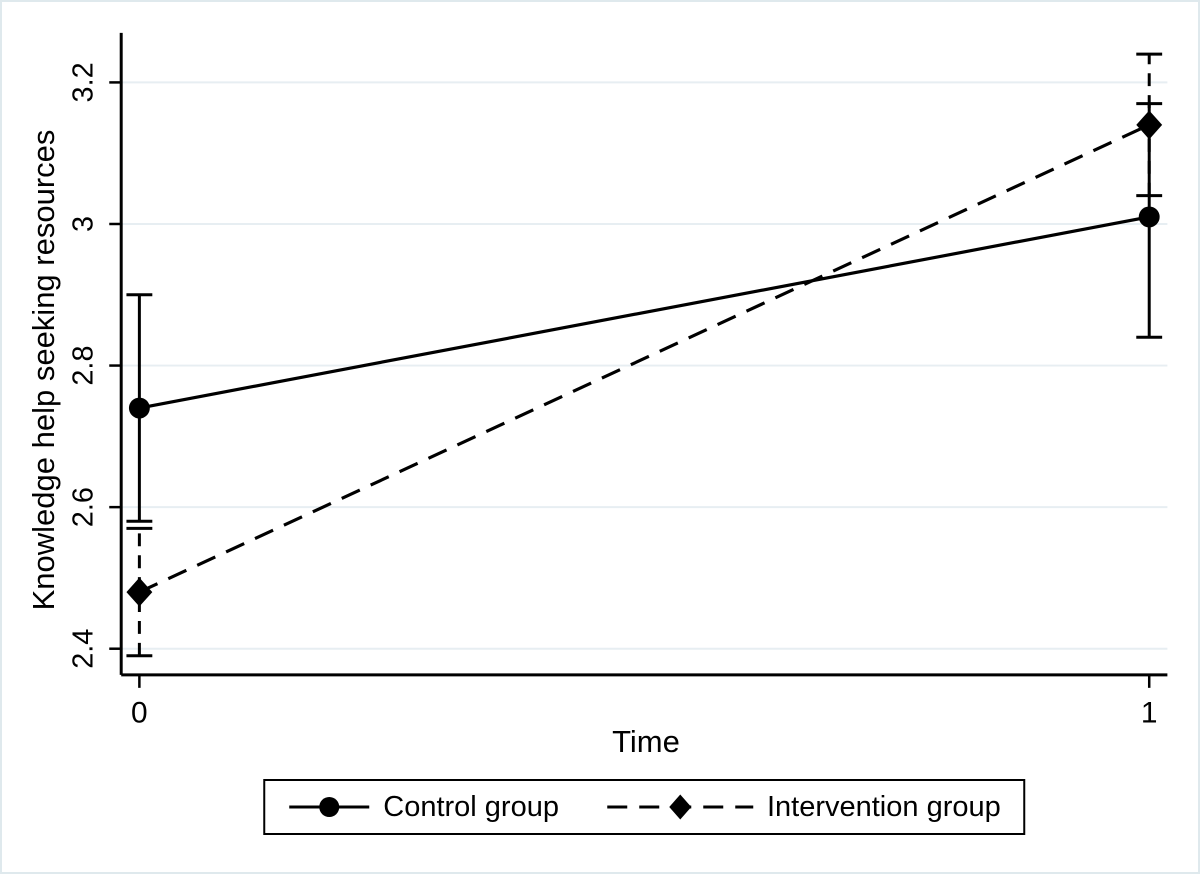  I want to click on x-tick-label: 1, so click(1149, 713).